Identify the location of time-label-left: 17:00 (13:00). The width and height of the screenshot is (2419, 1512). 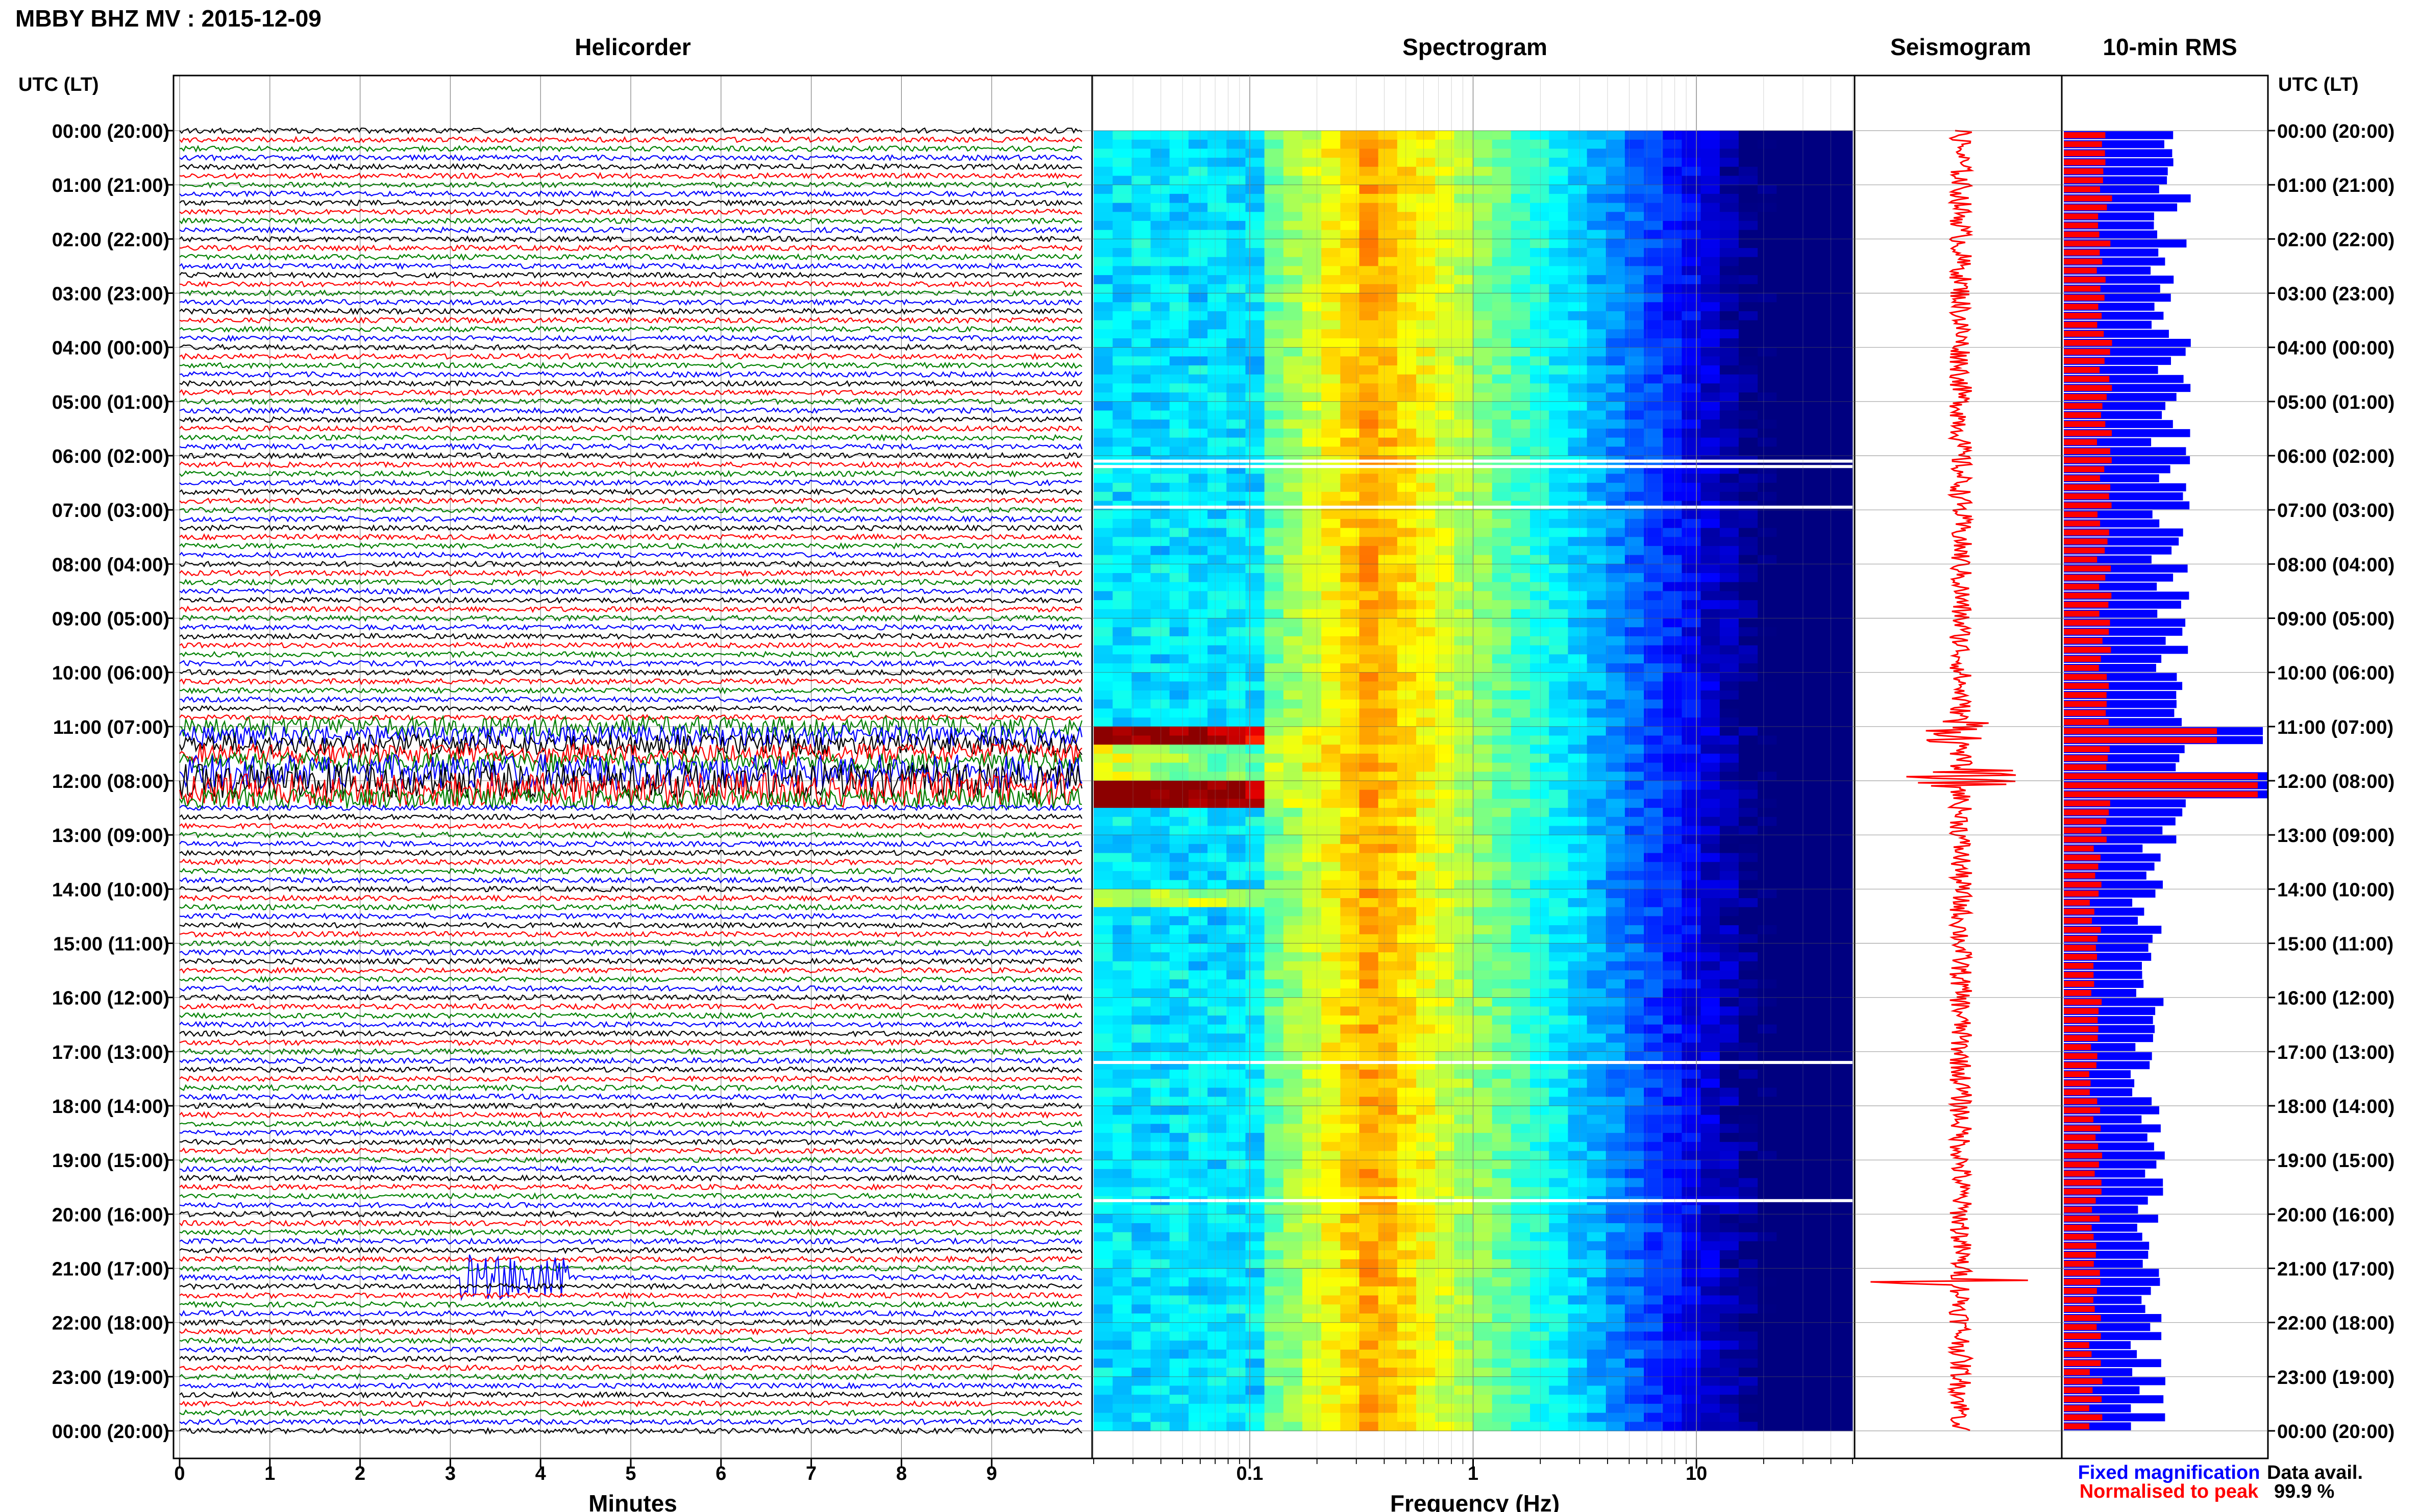
(110, 1052).